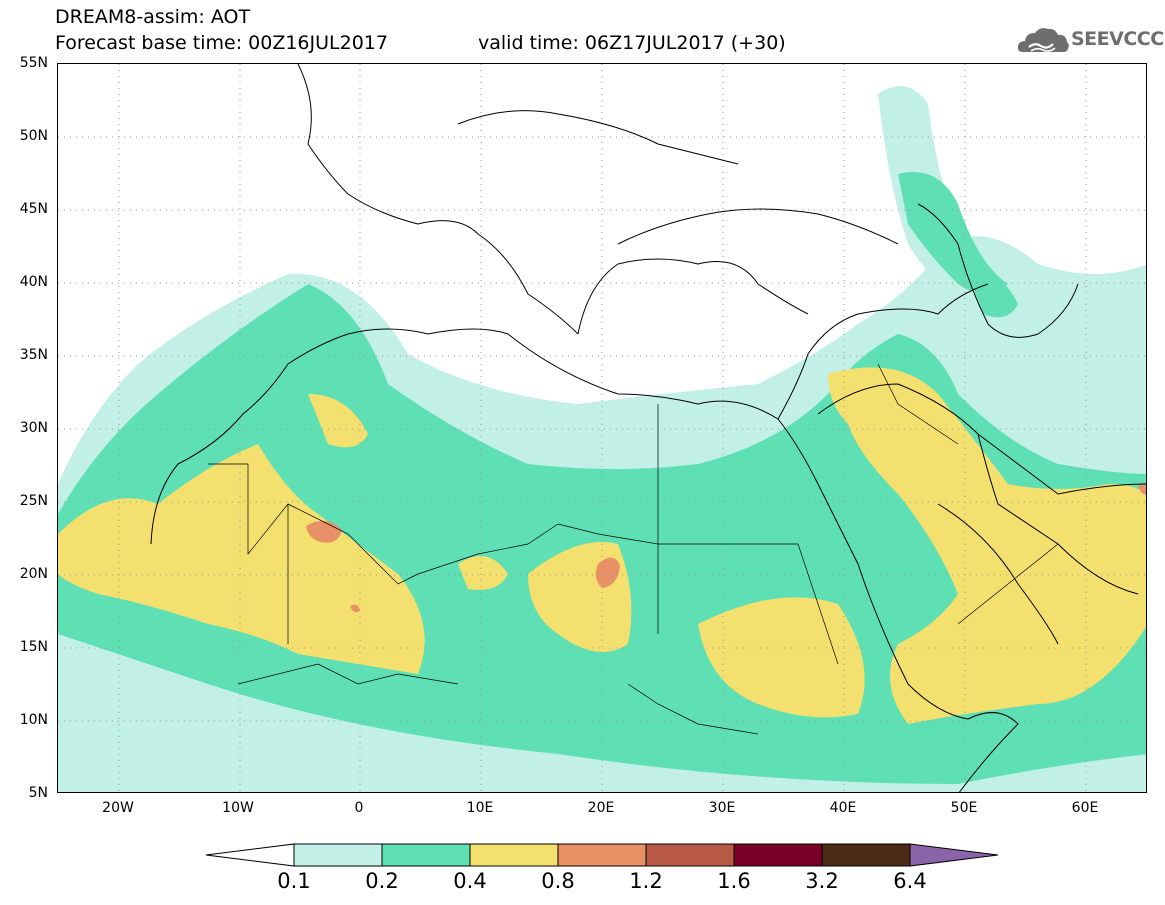 This screenshot has height=905, width=1165. Describe the element at coordinates (33, 428) in the screenshot. I see `lat-label-30n: 30N` at that location.